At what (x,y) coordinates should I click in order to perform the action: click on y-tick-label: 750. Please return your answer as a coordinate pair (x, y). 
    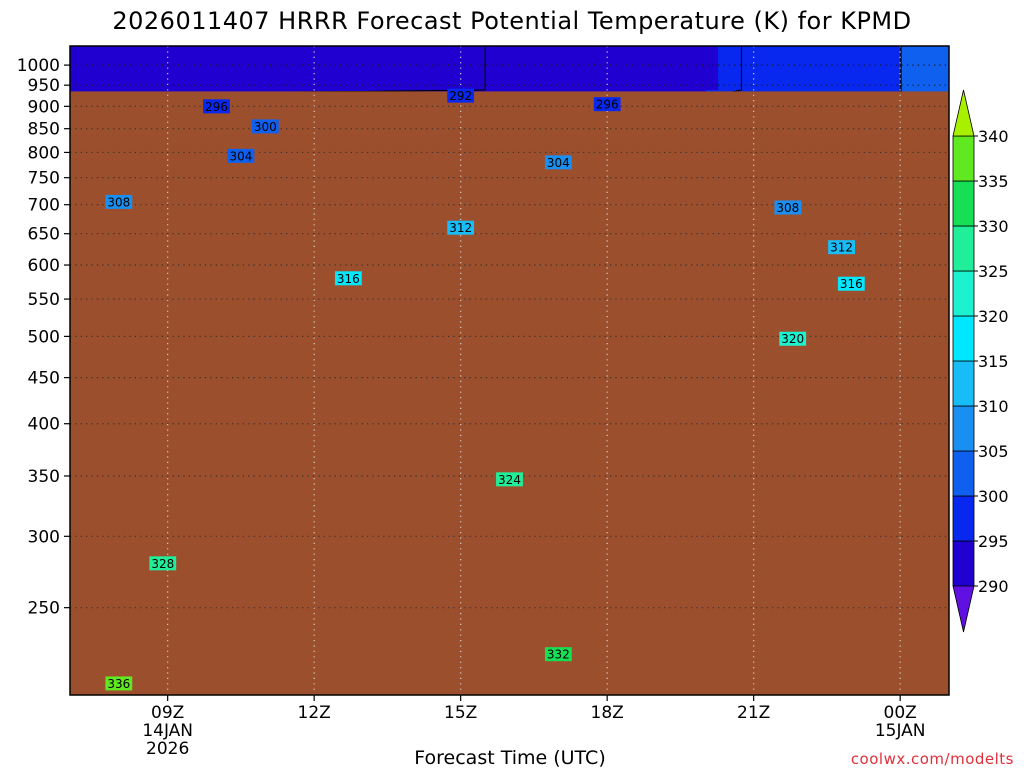
    Looking at the image, I should click on (44, 179).